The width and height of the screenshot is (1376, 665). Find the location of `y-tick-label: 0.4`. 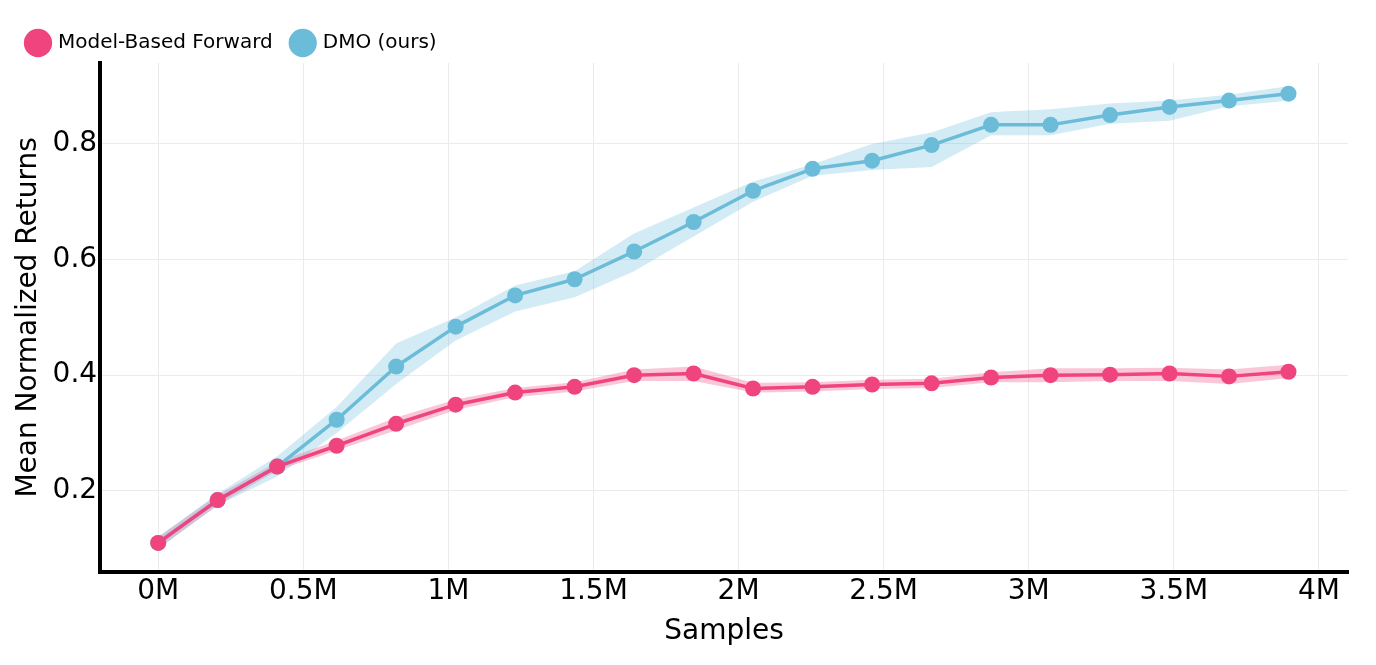

y-tick-label: 0.4 is located at coordinates (75, 373).